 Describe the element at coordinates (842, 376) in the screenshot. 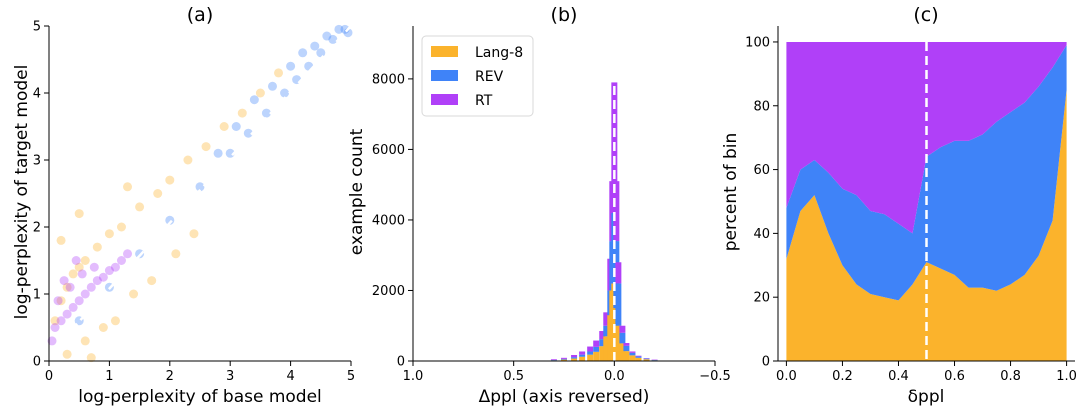

I see `panel-c-xtick-label: 0.2` at that location.